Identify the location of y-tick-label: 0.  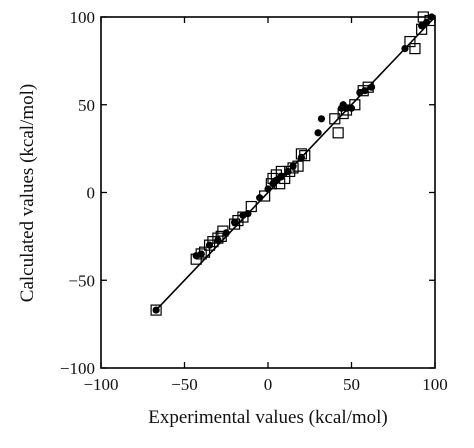
(91, 193).